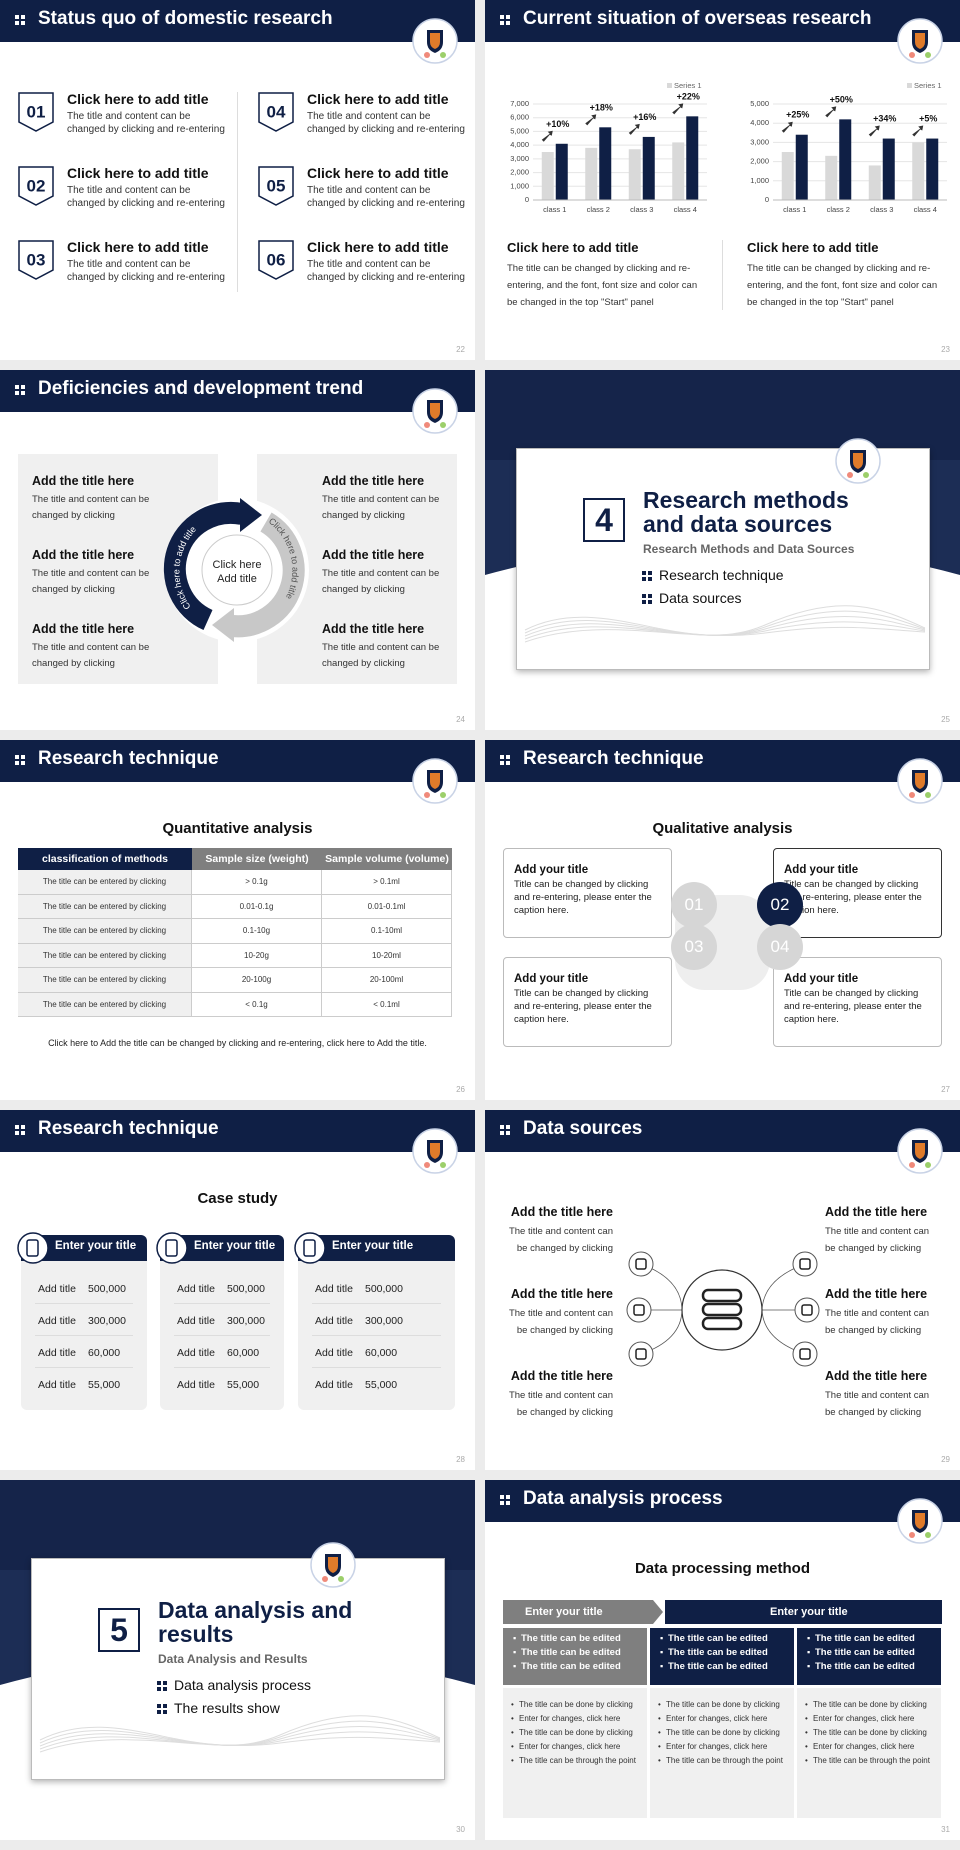 This screenshot has width=960, height=1850. I want to click on page-number: 24, so click(460, 719).